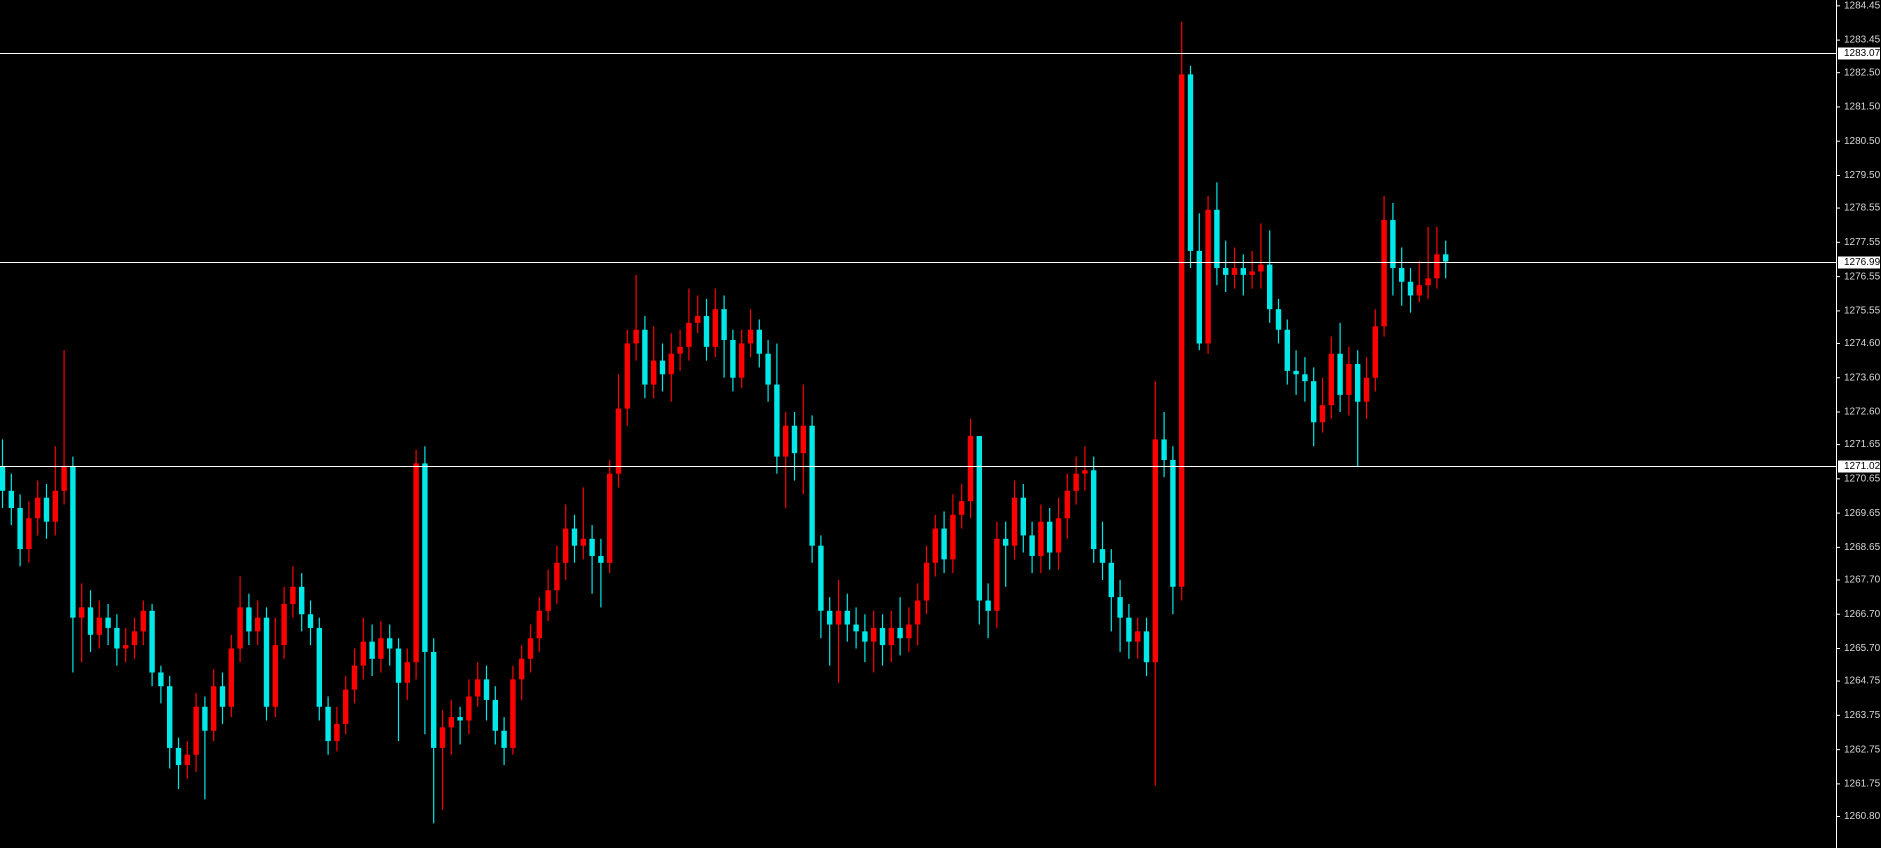 This screenshot has width=1881, height=848. What do you see at coordinates (1862, 276) in the screenshot?
I see `y-tick-label: 1276.55` at bounding box center [1862, 276].